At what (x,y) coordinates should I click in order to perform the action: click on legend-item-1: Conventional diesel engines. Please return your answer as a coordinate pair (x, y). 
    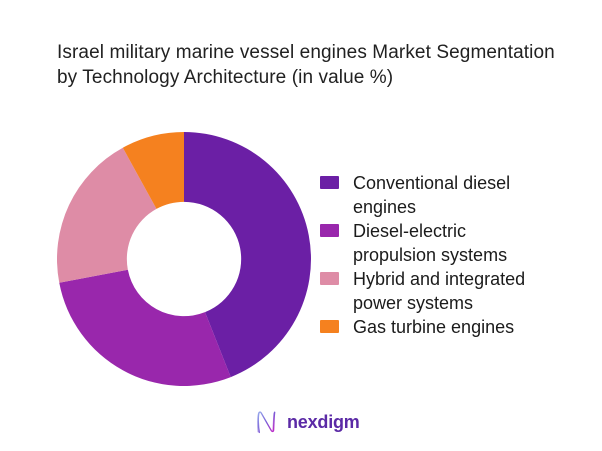
    Looking at the image, I should click on (436, 195).